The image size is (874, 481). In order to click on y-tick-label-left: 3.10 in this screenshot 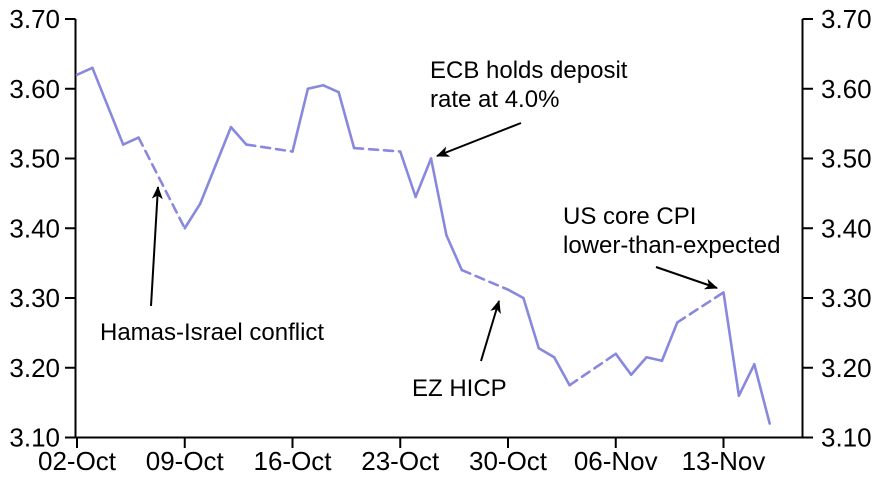, I will do `click(34, 438)`.